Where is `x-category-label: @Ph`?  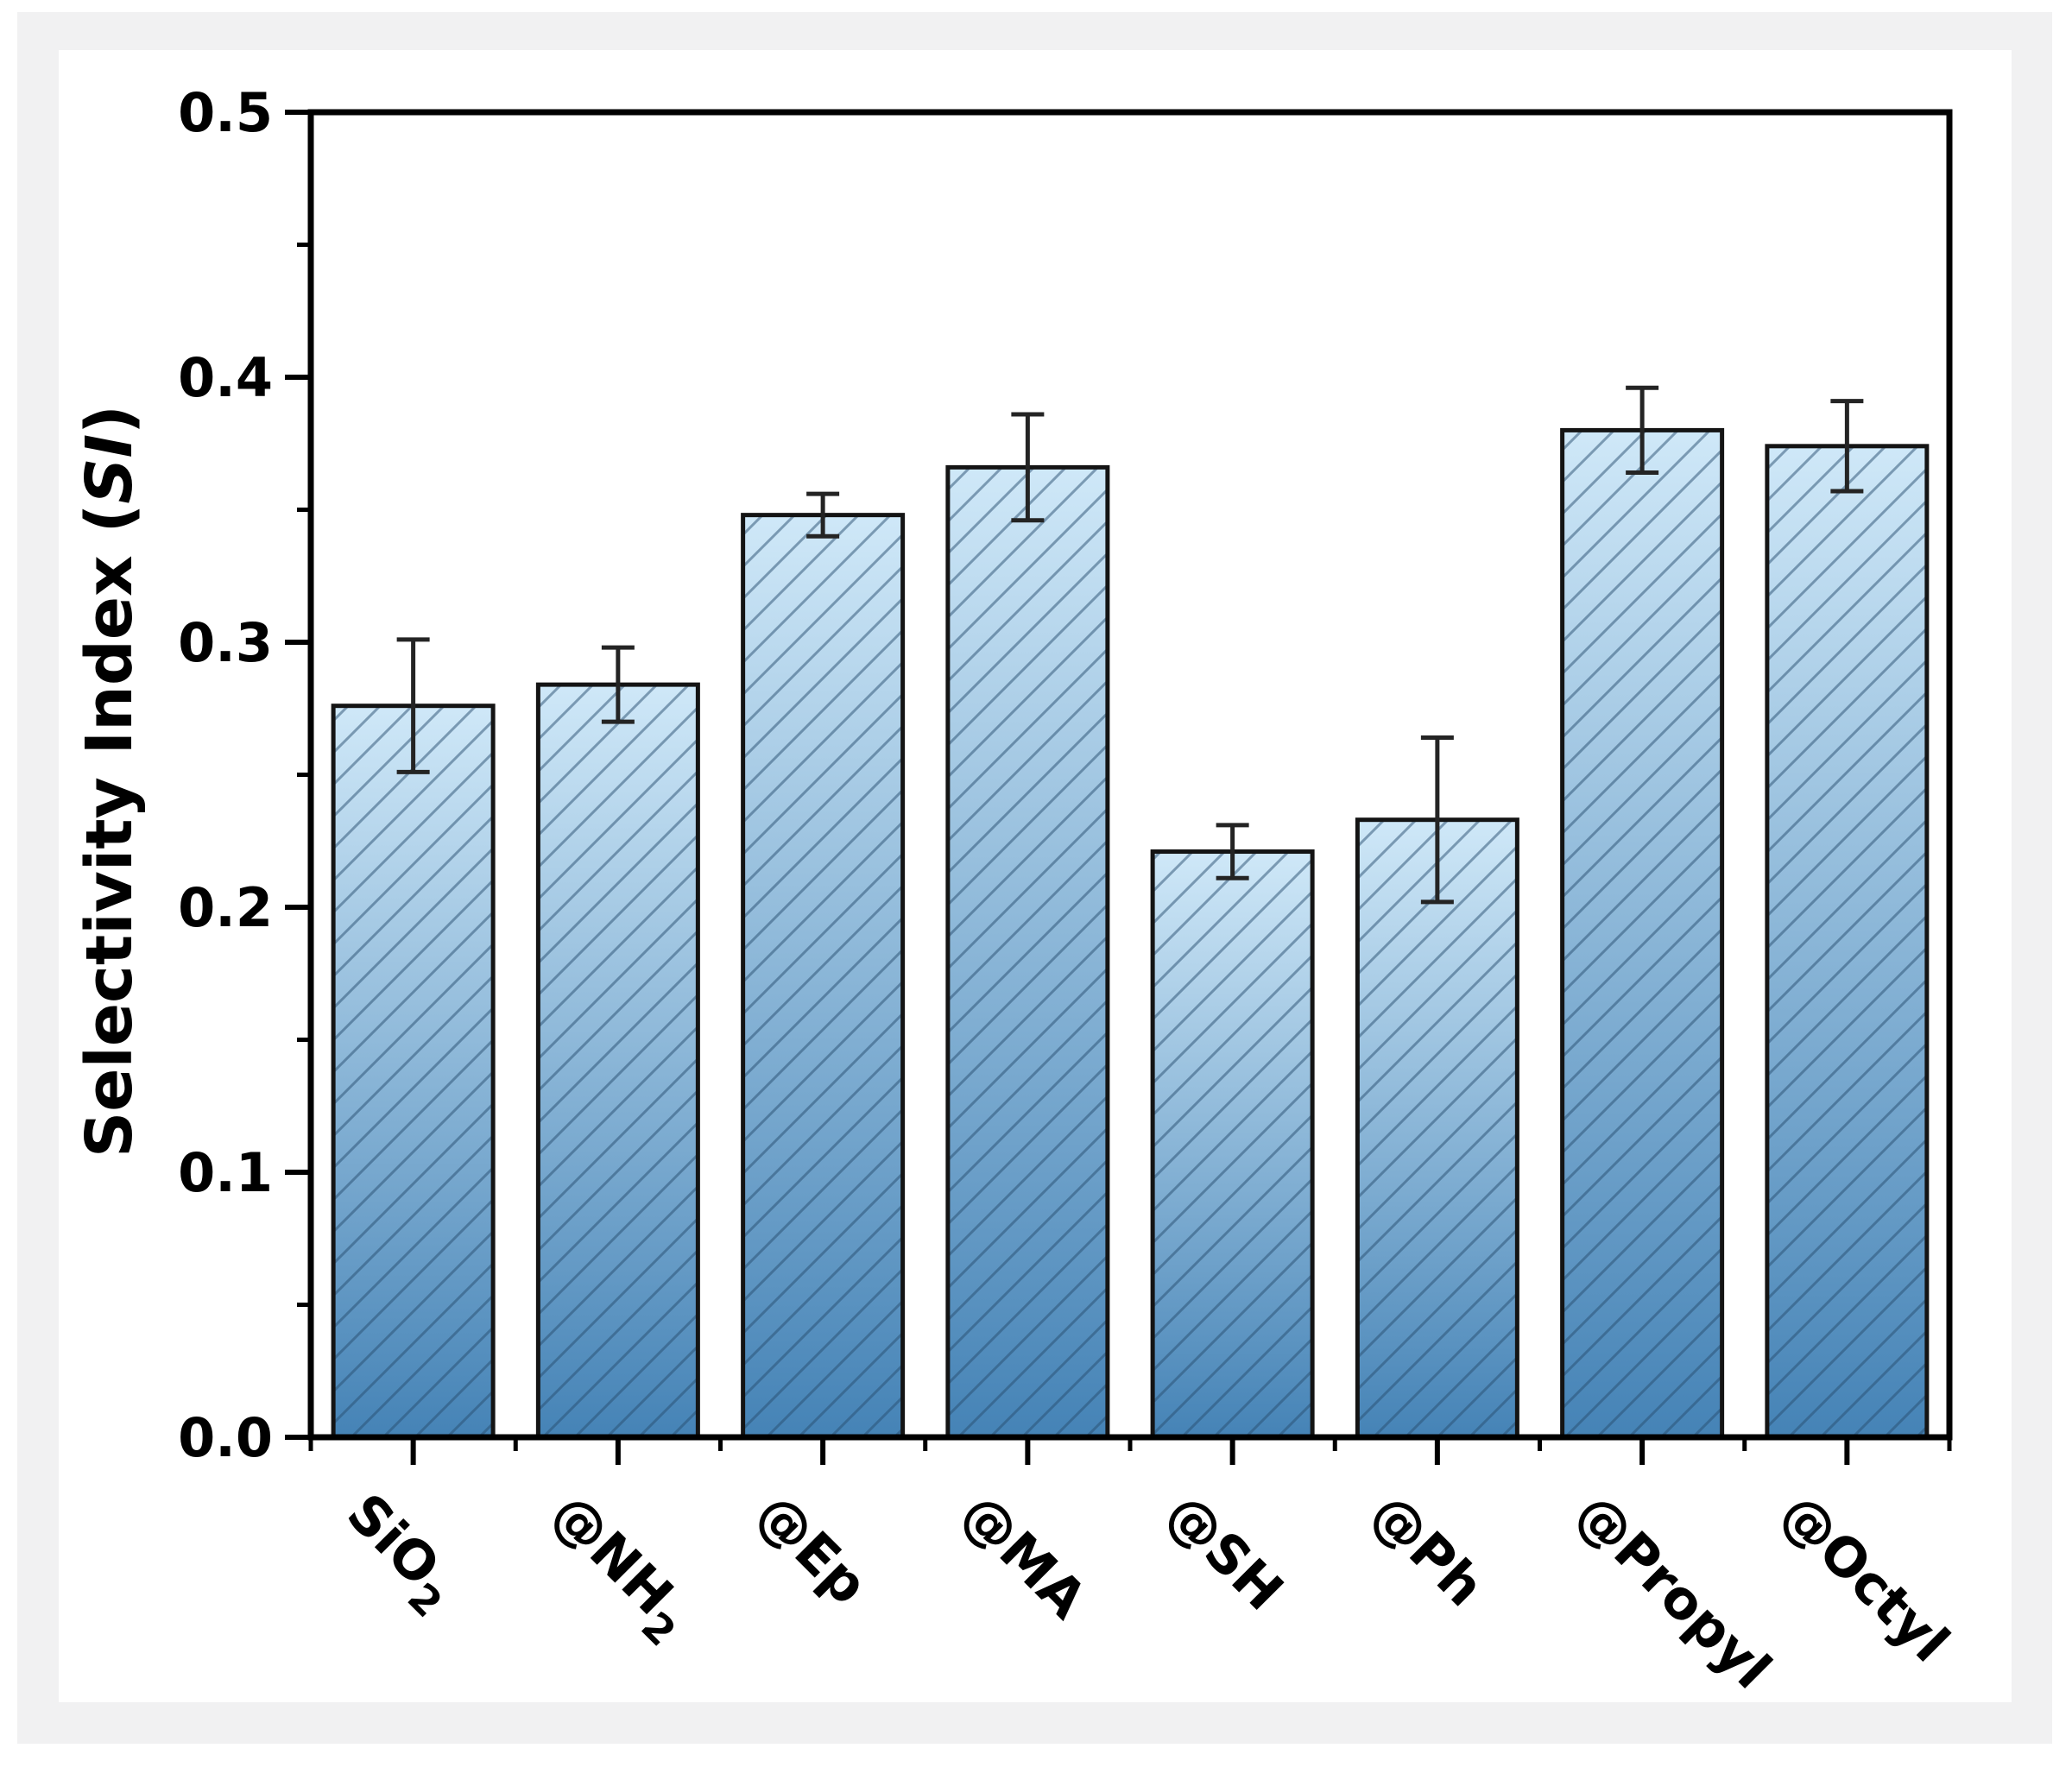
x-category-label: @Ph is located at coordinates (1427, 1550).